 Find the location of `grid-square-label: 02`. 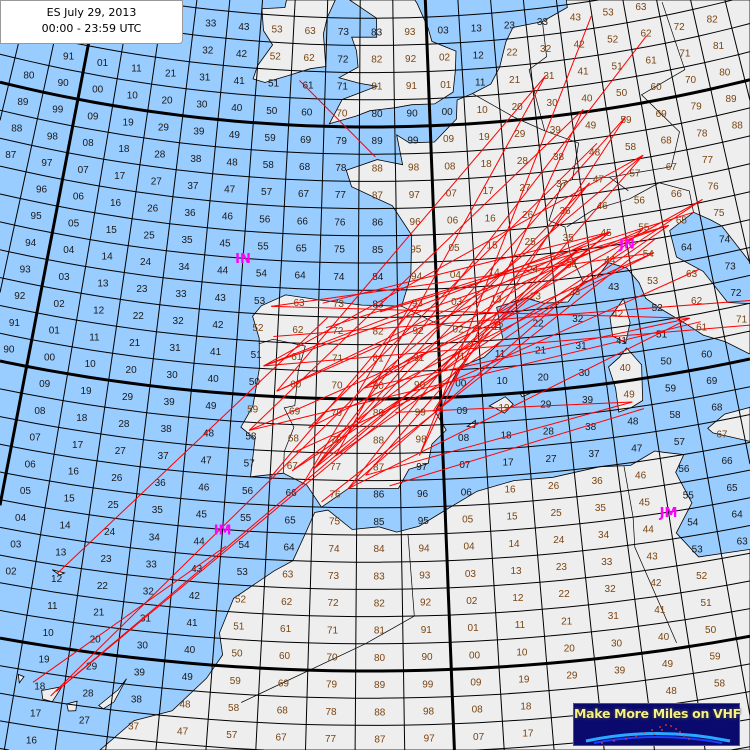

grid-square-label: 02 is located at coordinates (459, 329).